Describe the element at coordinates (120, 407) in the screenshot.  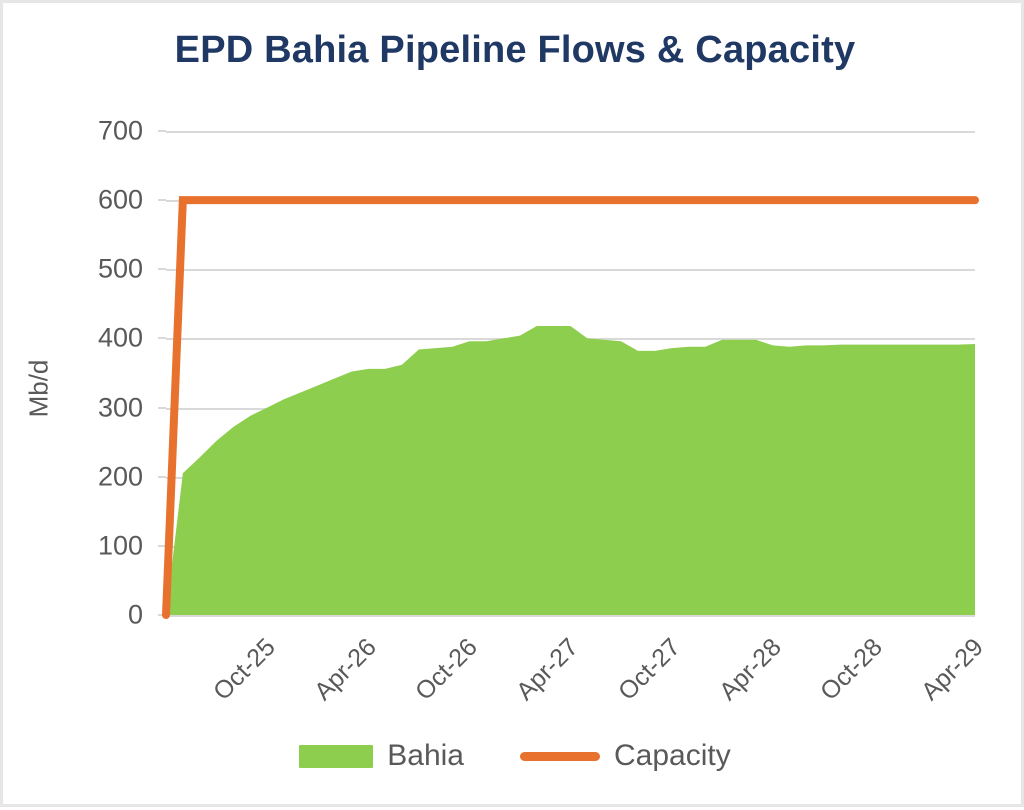
I see `y-tick-label: 300` at that location.